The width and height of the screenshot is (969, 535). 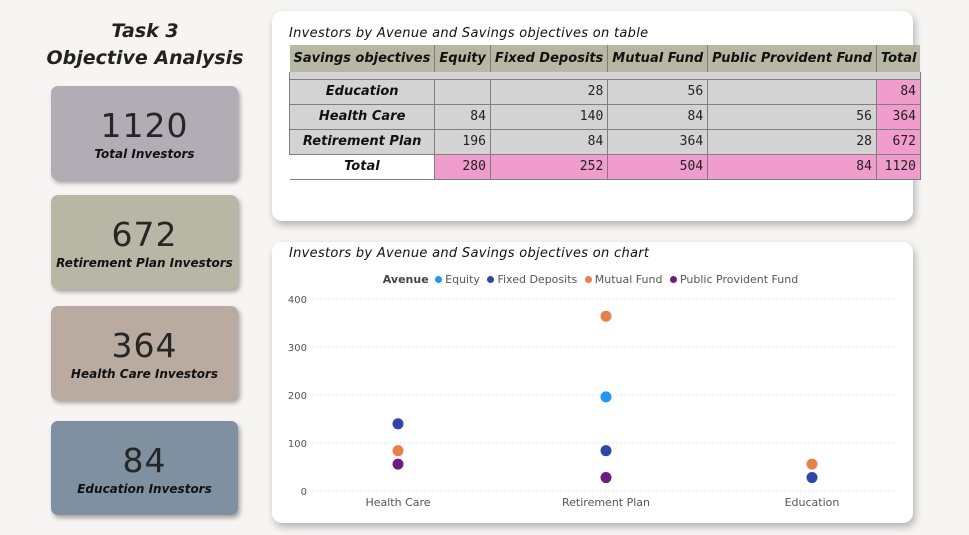 I want to click on table-cell-grand-total: 1120, so click(x=898, y=166).